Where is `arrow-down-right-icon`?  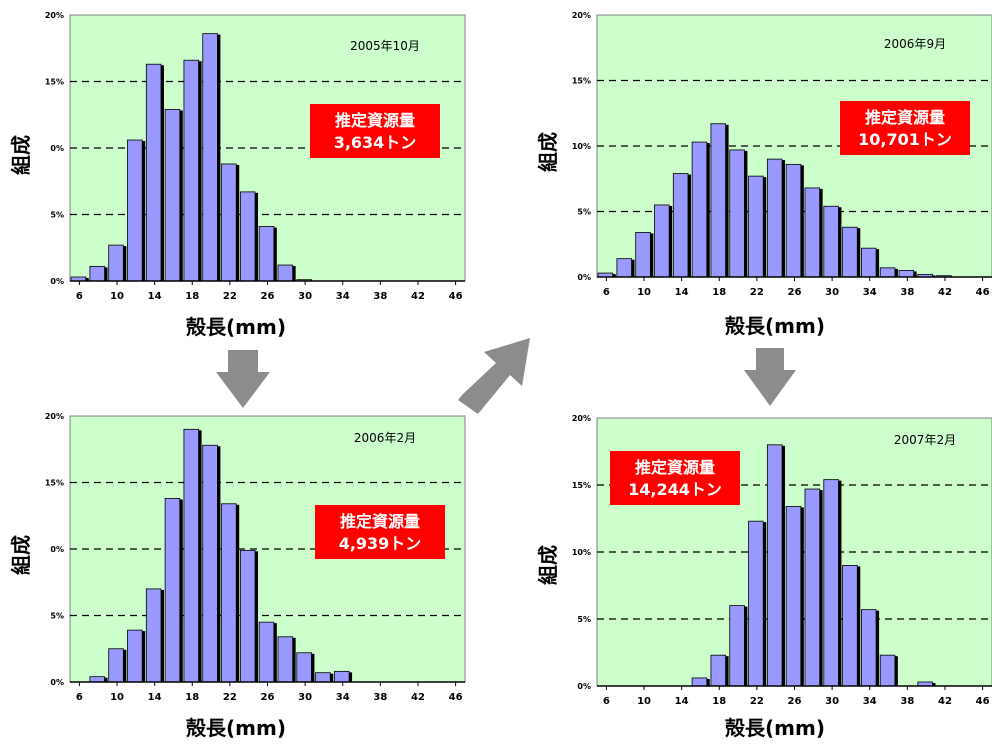
arrow-down-right-icon is located at coordinates (770, 377).